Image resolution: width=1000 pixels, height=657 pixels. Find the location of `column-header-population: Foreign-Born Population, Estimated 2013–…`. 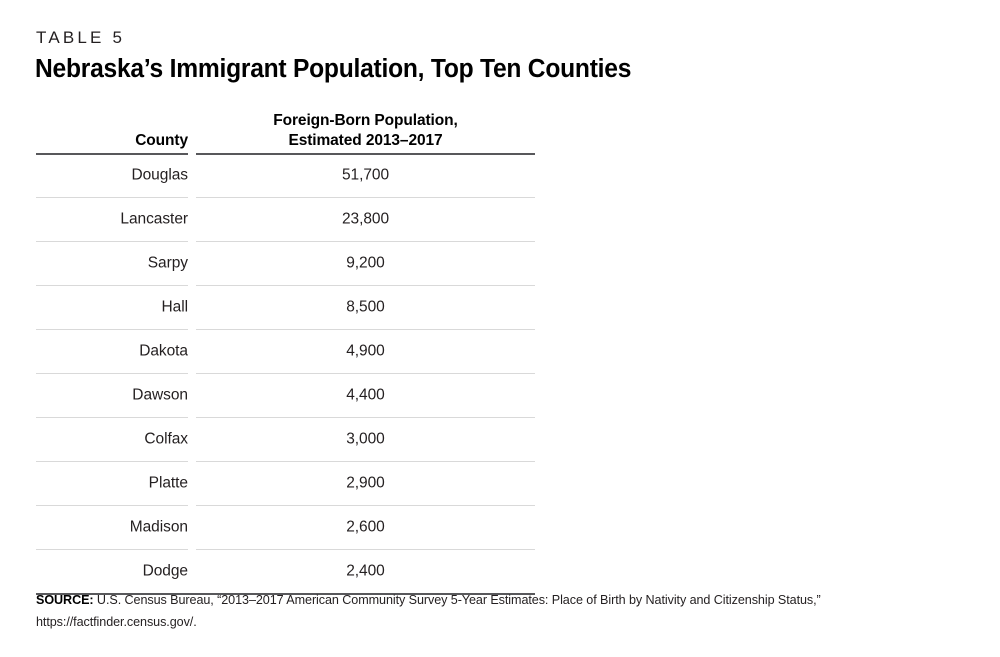

column-header-population: Foreign-Born Population, Estimated 2013–… is located at coordinates (365, 131).